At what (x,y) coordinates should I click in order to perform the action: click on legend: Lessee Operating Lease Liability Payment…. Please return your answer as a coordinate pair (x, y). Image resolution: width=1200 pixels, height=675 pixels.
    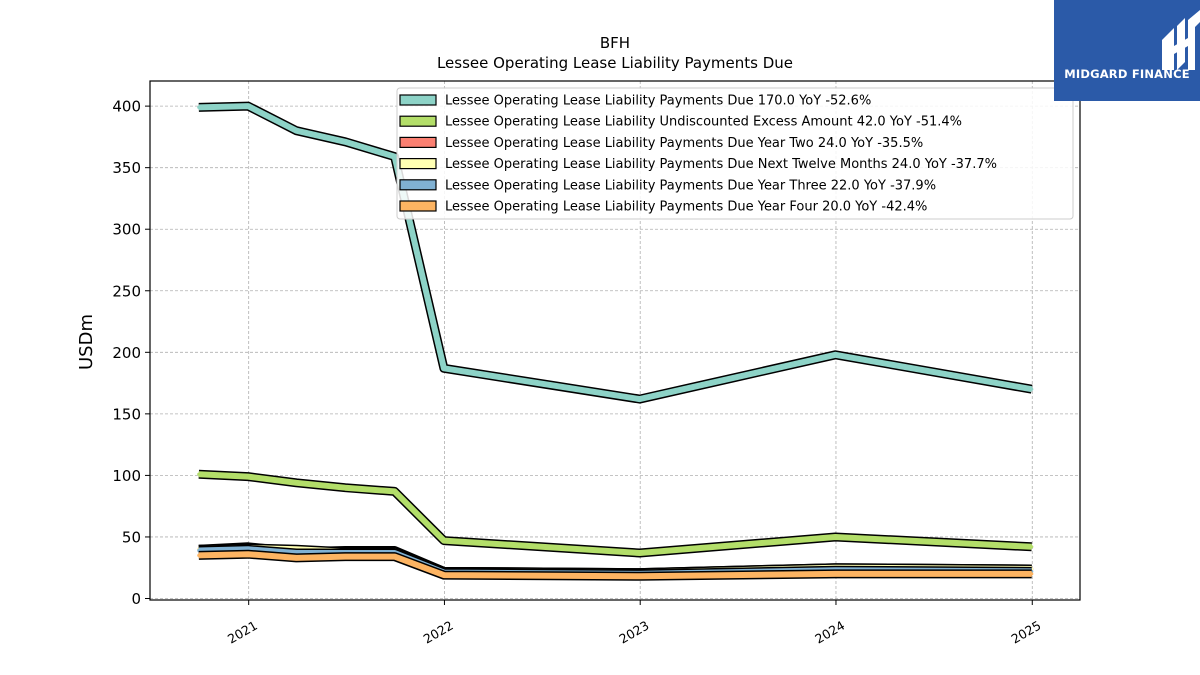
    Looking at the image, I should click on (735, 153).